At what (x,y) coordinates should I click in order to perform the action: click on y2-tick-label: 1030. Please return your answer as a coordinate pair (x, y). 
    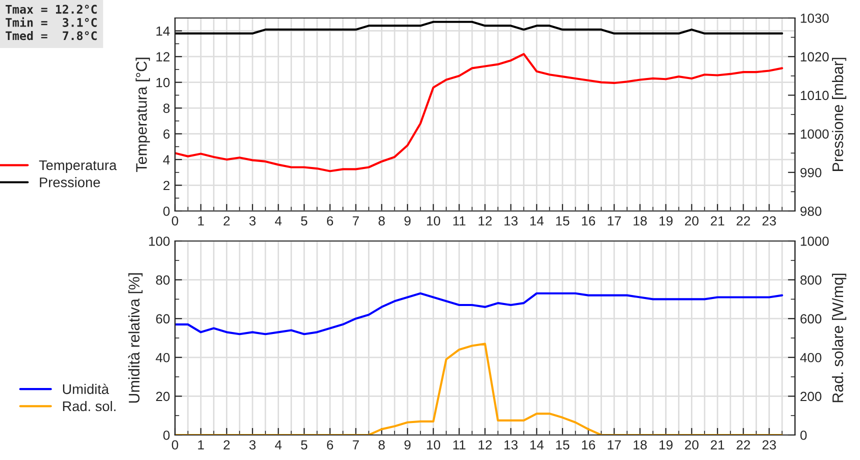
    Looking at the image, I should click on (814, 18).